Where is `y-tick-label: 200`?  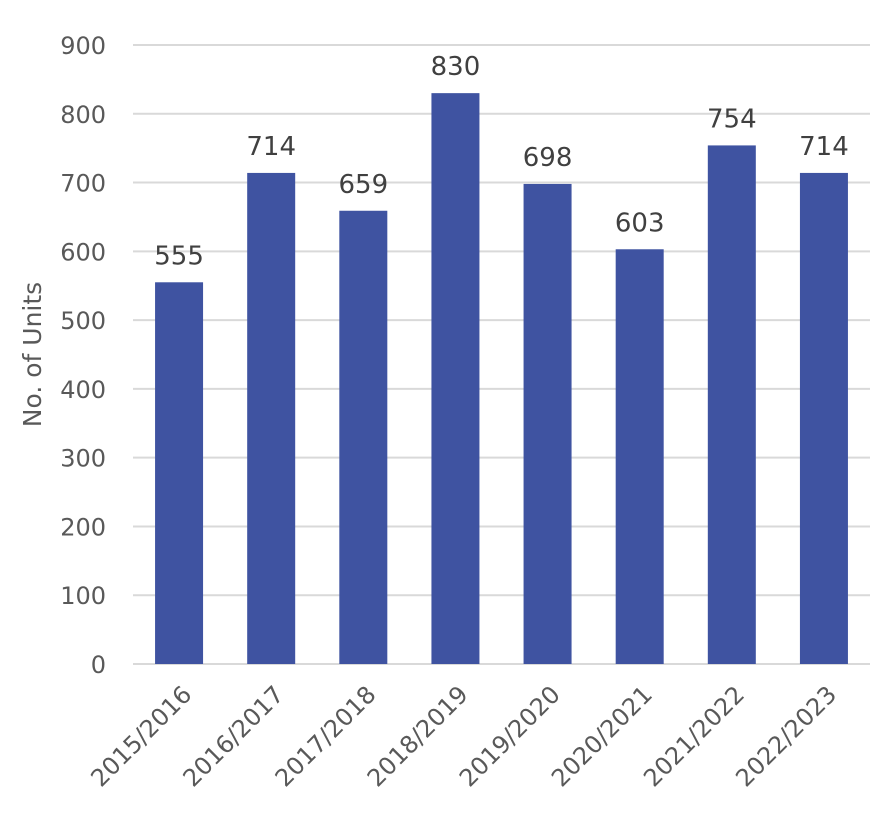 y-tick-label: 200 is located at coordinates (83, 527).